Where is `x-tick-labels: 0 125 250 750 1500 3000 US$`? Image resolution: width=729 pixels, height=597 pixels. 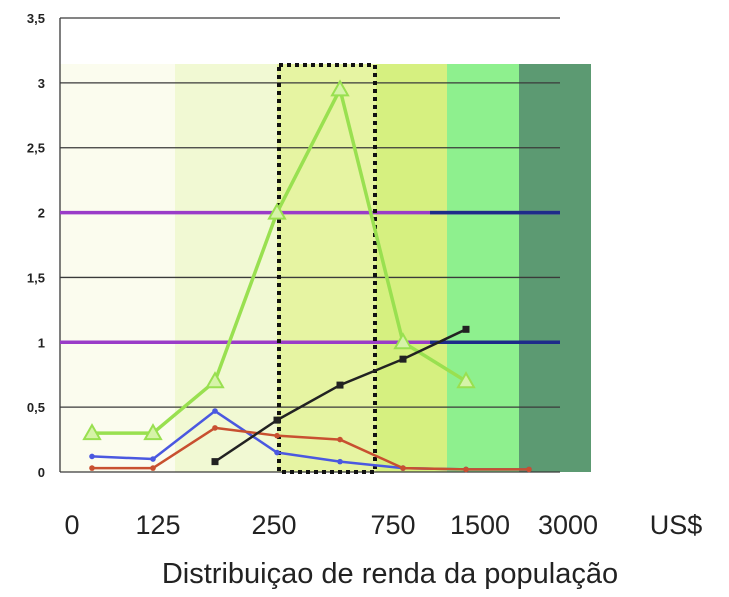
x-tick-labels: 0 125 250 750 1500 3000 US$ is located at coordinates (383, 525).